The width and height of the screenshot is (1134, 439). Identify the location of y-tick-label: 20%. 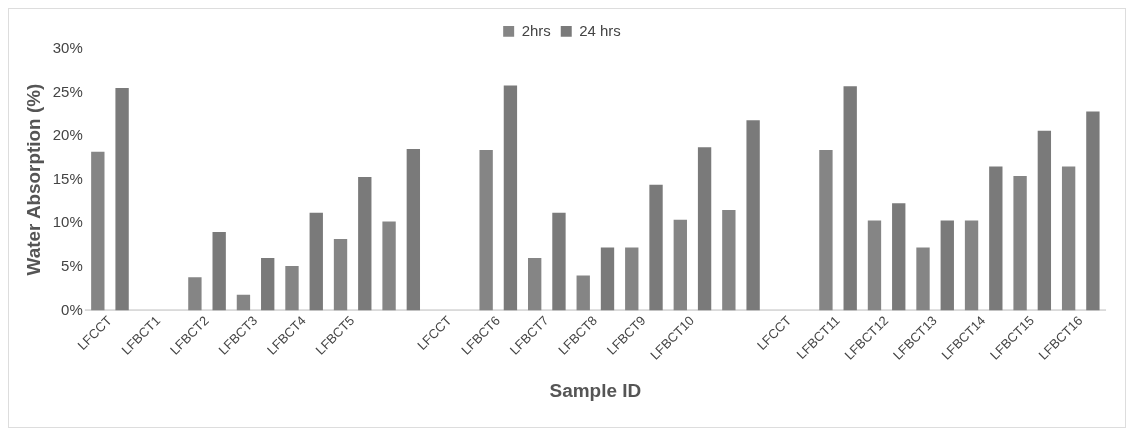
(67, 135).